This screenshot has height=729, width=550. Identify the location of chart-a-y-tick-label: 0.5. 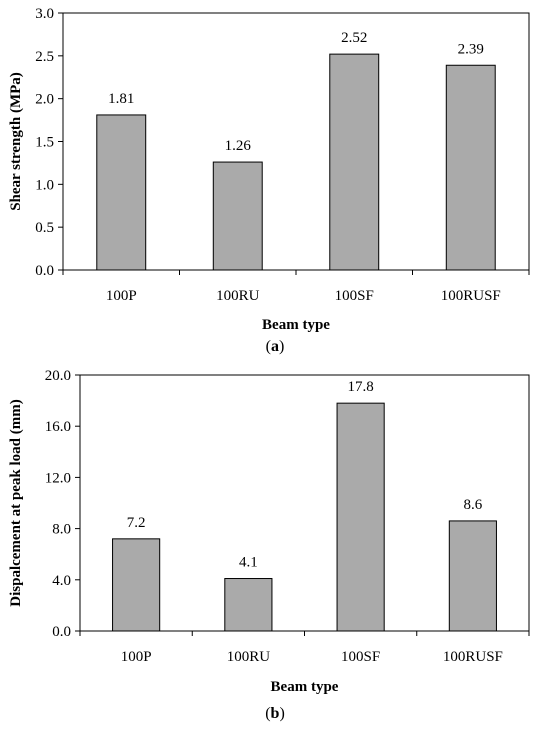
(44, 228).